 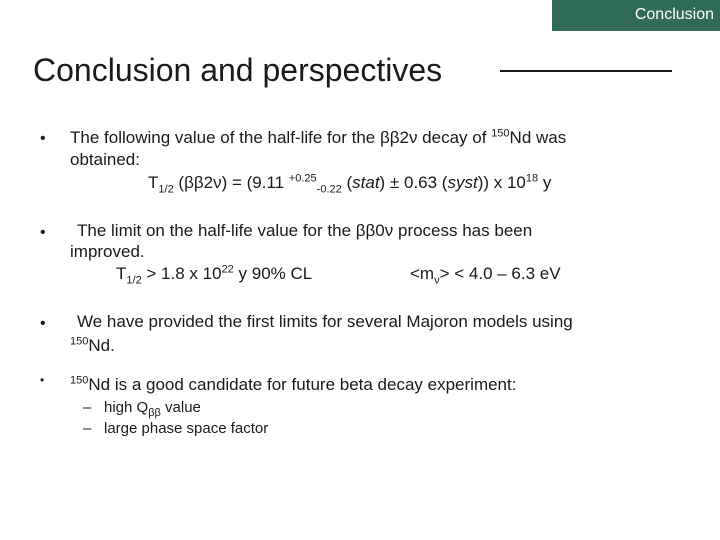 What do you see at coordinates (586, 71) in the screenshot?
I see `title-rule` at bounding box center [586, 71].